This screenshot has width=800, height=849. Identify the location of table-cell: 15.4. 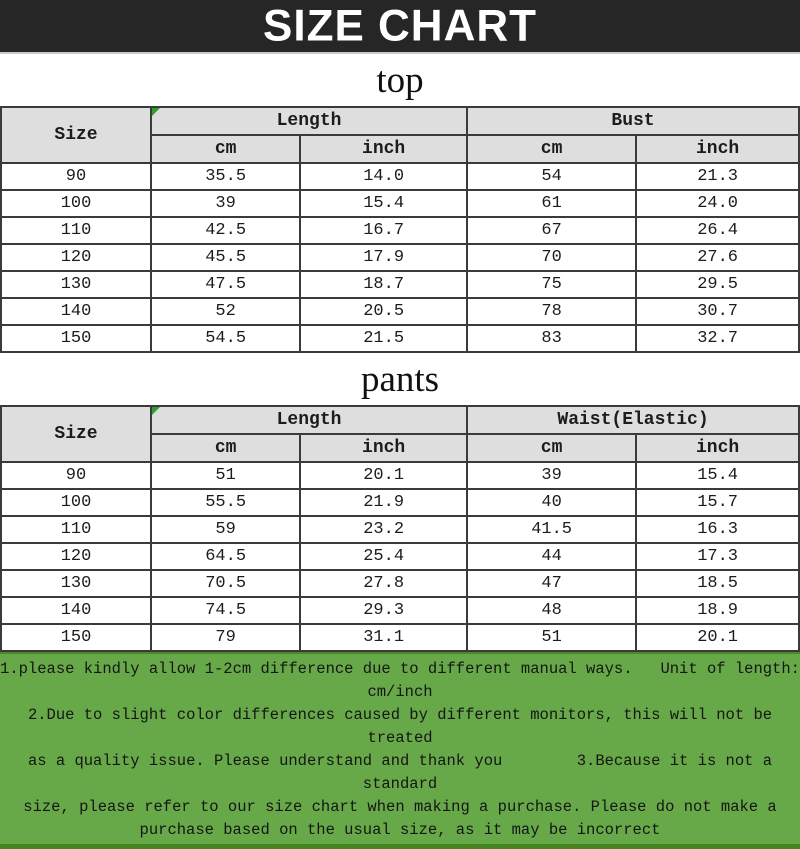
(384, 203).